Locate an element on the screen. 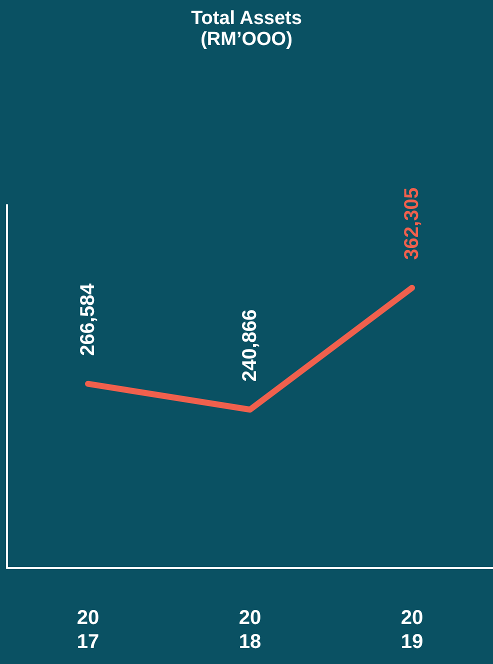  chart-subtitle: (RM’OOO) is located at coordinates (246, 39).